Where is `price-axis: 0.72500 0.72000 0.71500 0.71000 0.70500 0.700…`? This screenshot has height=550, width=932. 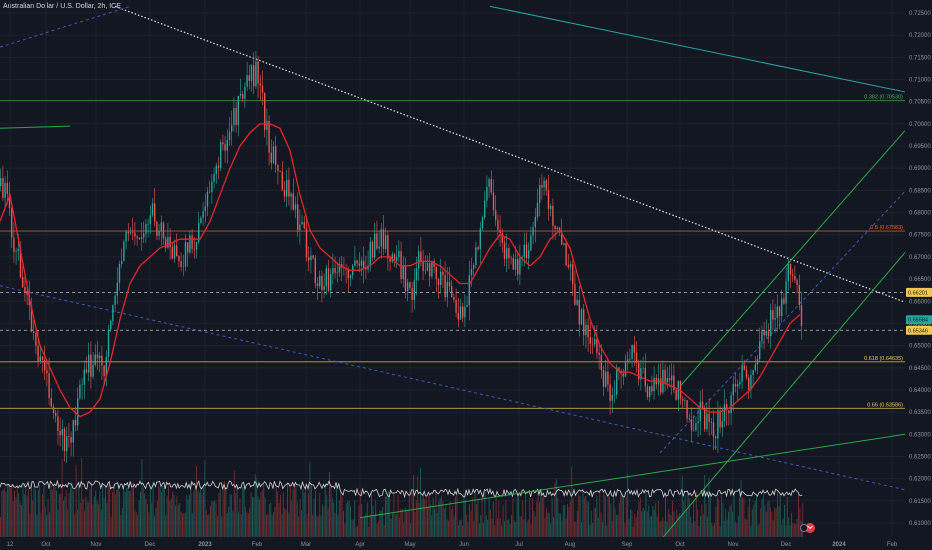
price-axis: 0.72500 0.72000 0.71500 0.71000 0.70500 0.700… is located at coordinates (918, 275).